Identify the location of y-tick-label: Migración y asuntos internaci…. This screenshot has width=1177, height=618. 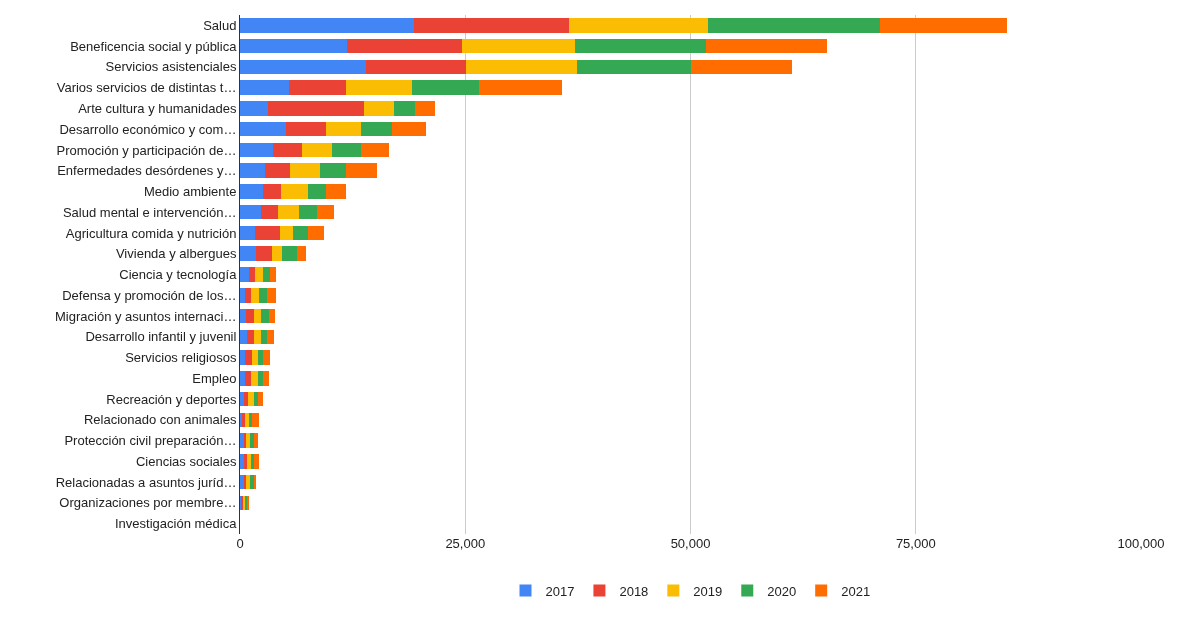
(146, 316).